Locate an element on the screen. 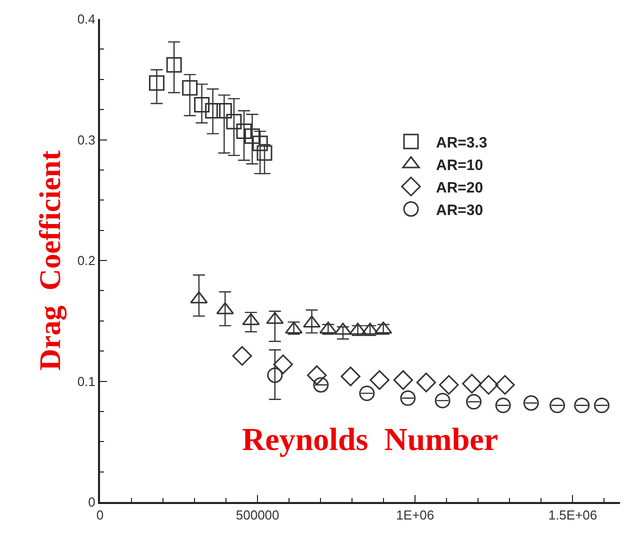 This screenshot has width=634, height=535. x-tick-label: 1E+06 is located at coordinates (415, 515).